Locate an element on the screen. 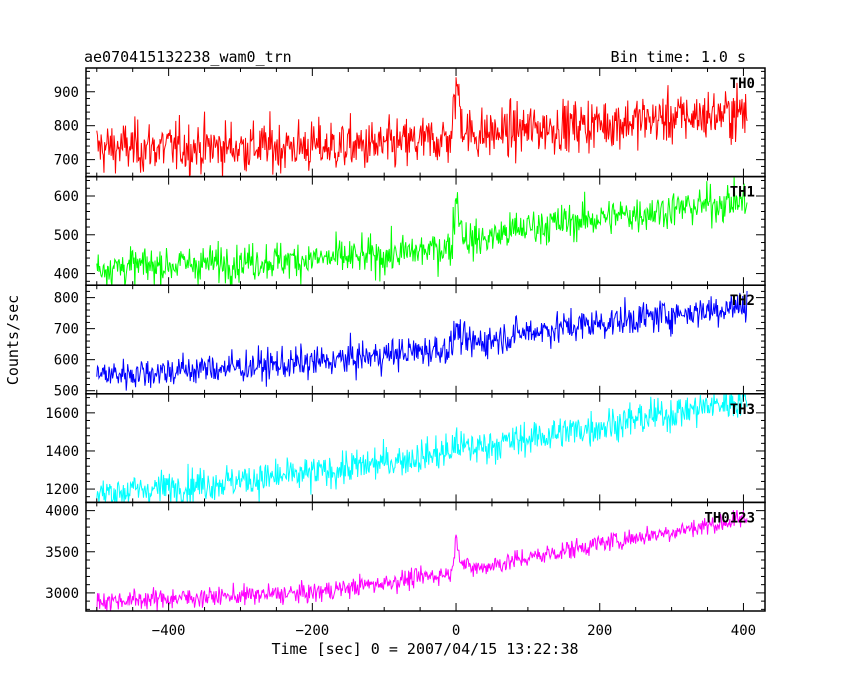  panel-th0: 700 800 900 TH0 is located at coordinates (410, 122).